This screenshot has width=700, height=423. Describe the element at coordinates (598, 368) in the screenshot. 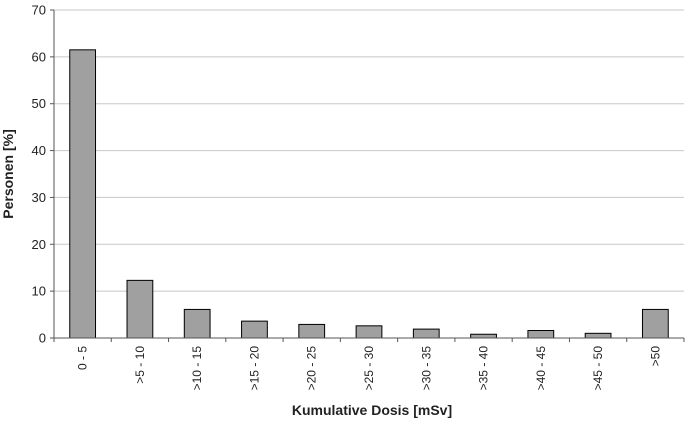

I see `x-tick-label: >45 - 50` at that location.